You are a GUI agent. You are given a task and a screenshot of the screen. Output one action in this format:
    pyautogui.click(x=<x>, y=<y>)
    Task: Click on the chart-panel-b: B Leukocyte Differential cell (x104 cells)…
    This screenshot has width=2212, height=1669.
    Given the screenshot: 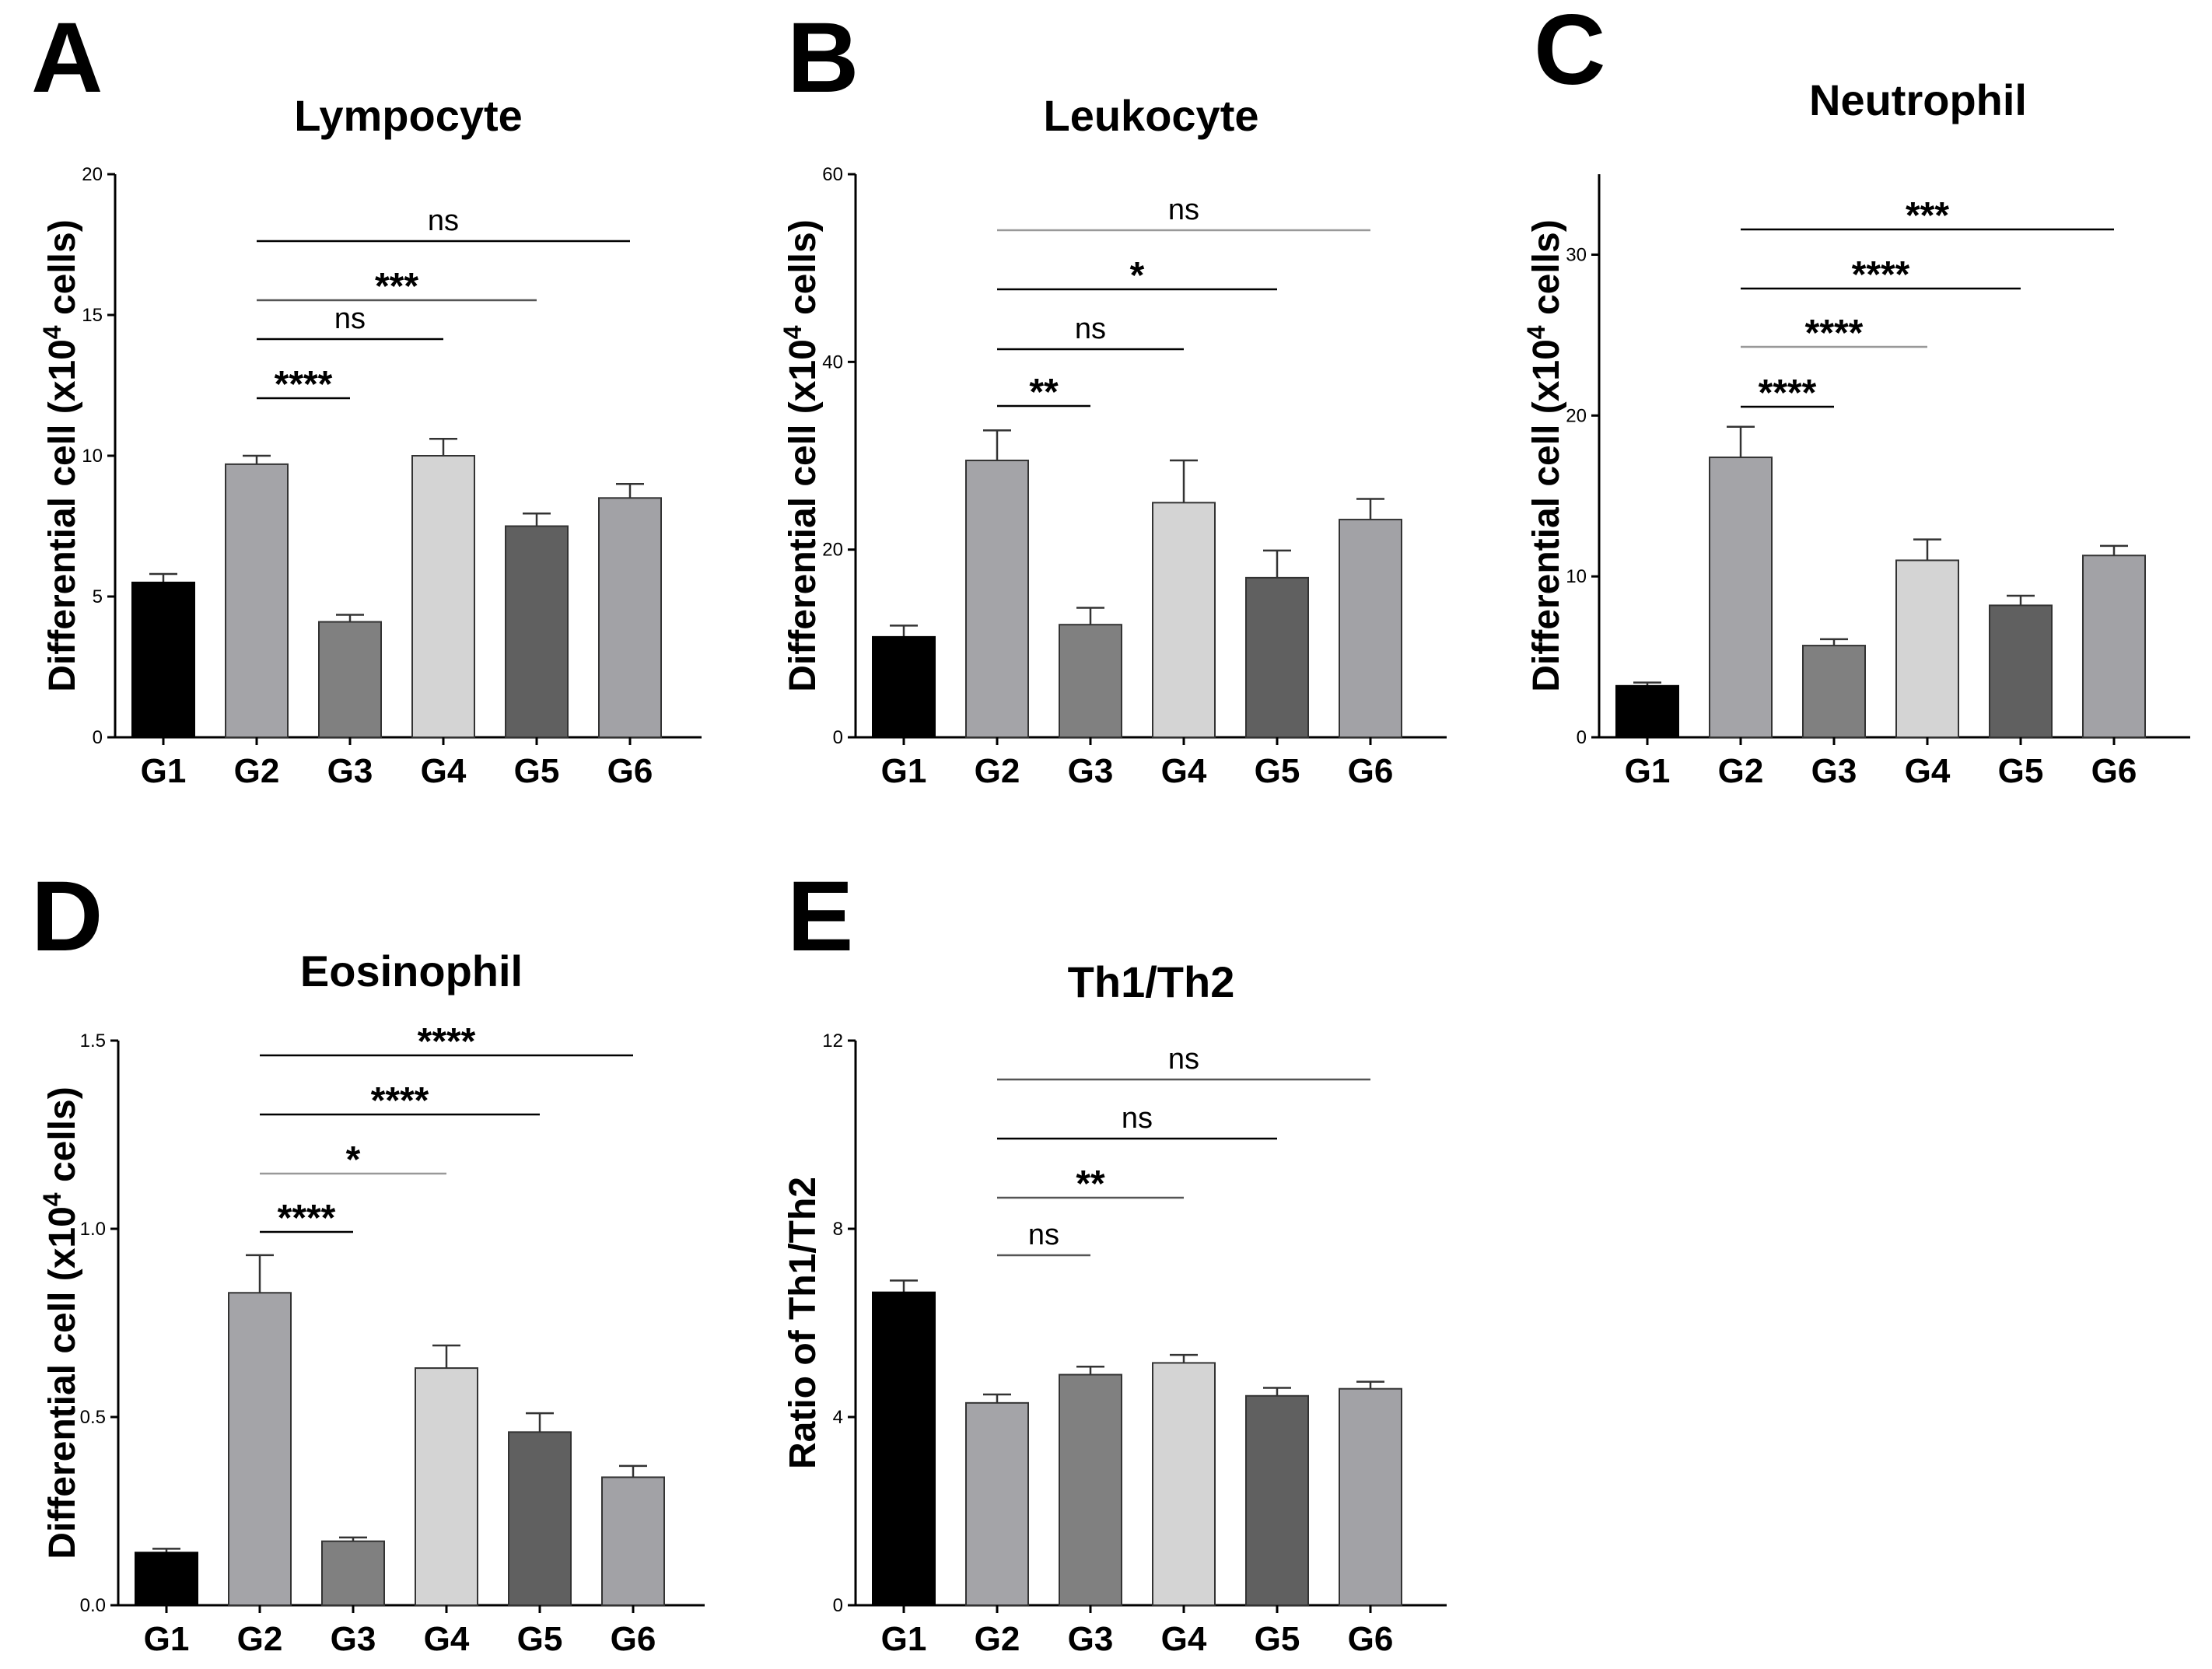 What is the action you would take?
    pyautogui.click(x=1113, y=396)
    